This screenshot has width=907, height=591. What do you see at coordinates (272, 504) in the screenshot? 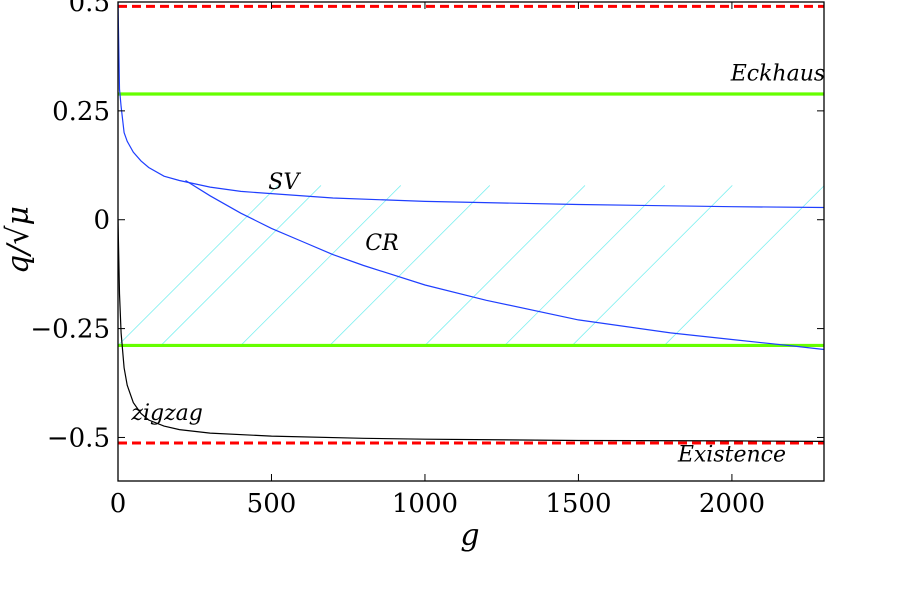
I see `x-tick-label: 500` at bounding box center [272, 504].